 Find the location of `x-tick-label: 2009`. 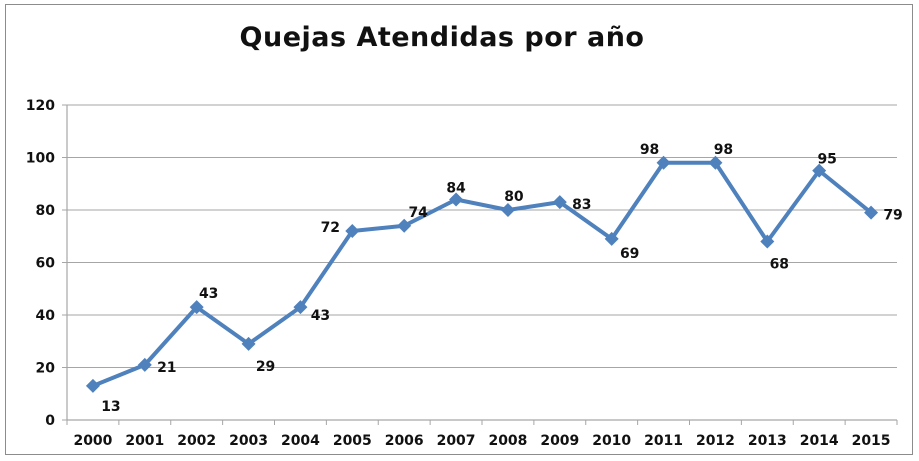

x-tick-label: 2009 is located at coordinates (559, 441).